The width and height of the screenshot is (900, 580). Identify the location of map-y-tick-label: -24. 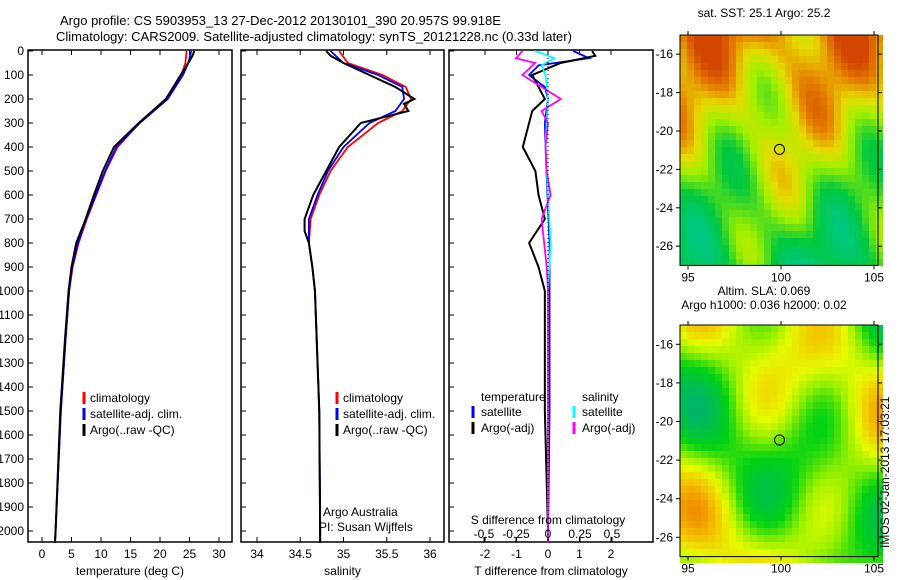
(665, 208).